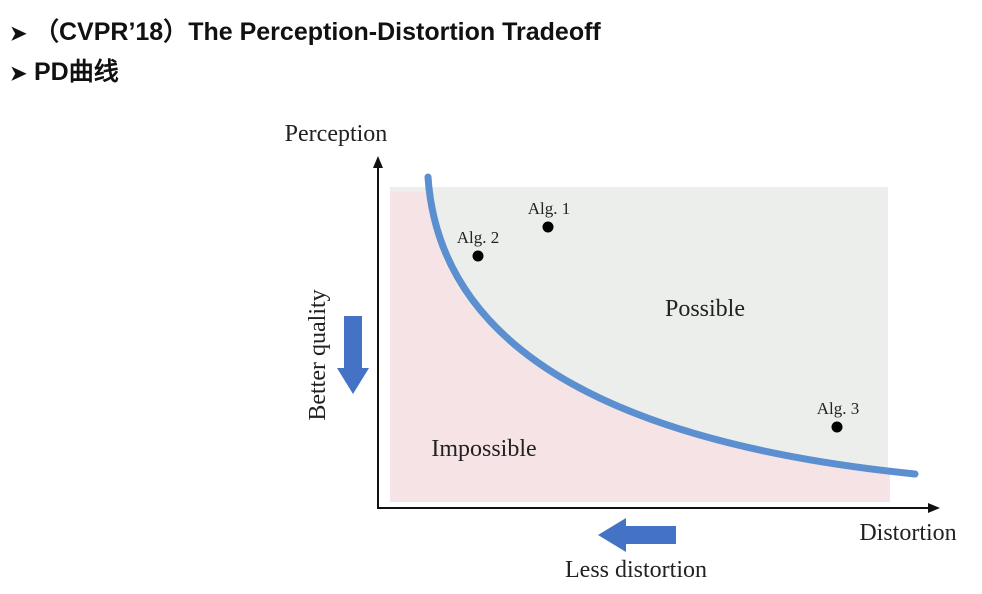 The image size is (982, 594). I want to click on alg1-label: Alg. 1, so click(549, 208).